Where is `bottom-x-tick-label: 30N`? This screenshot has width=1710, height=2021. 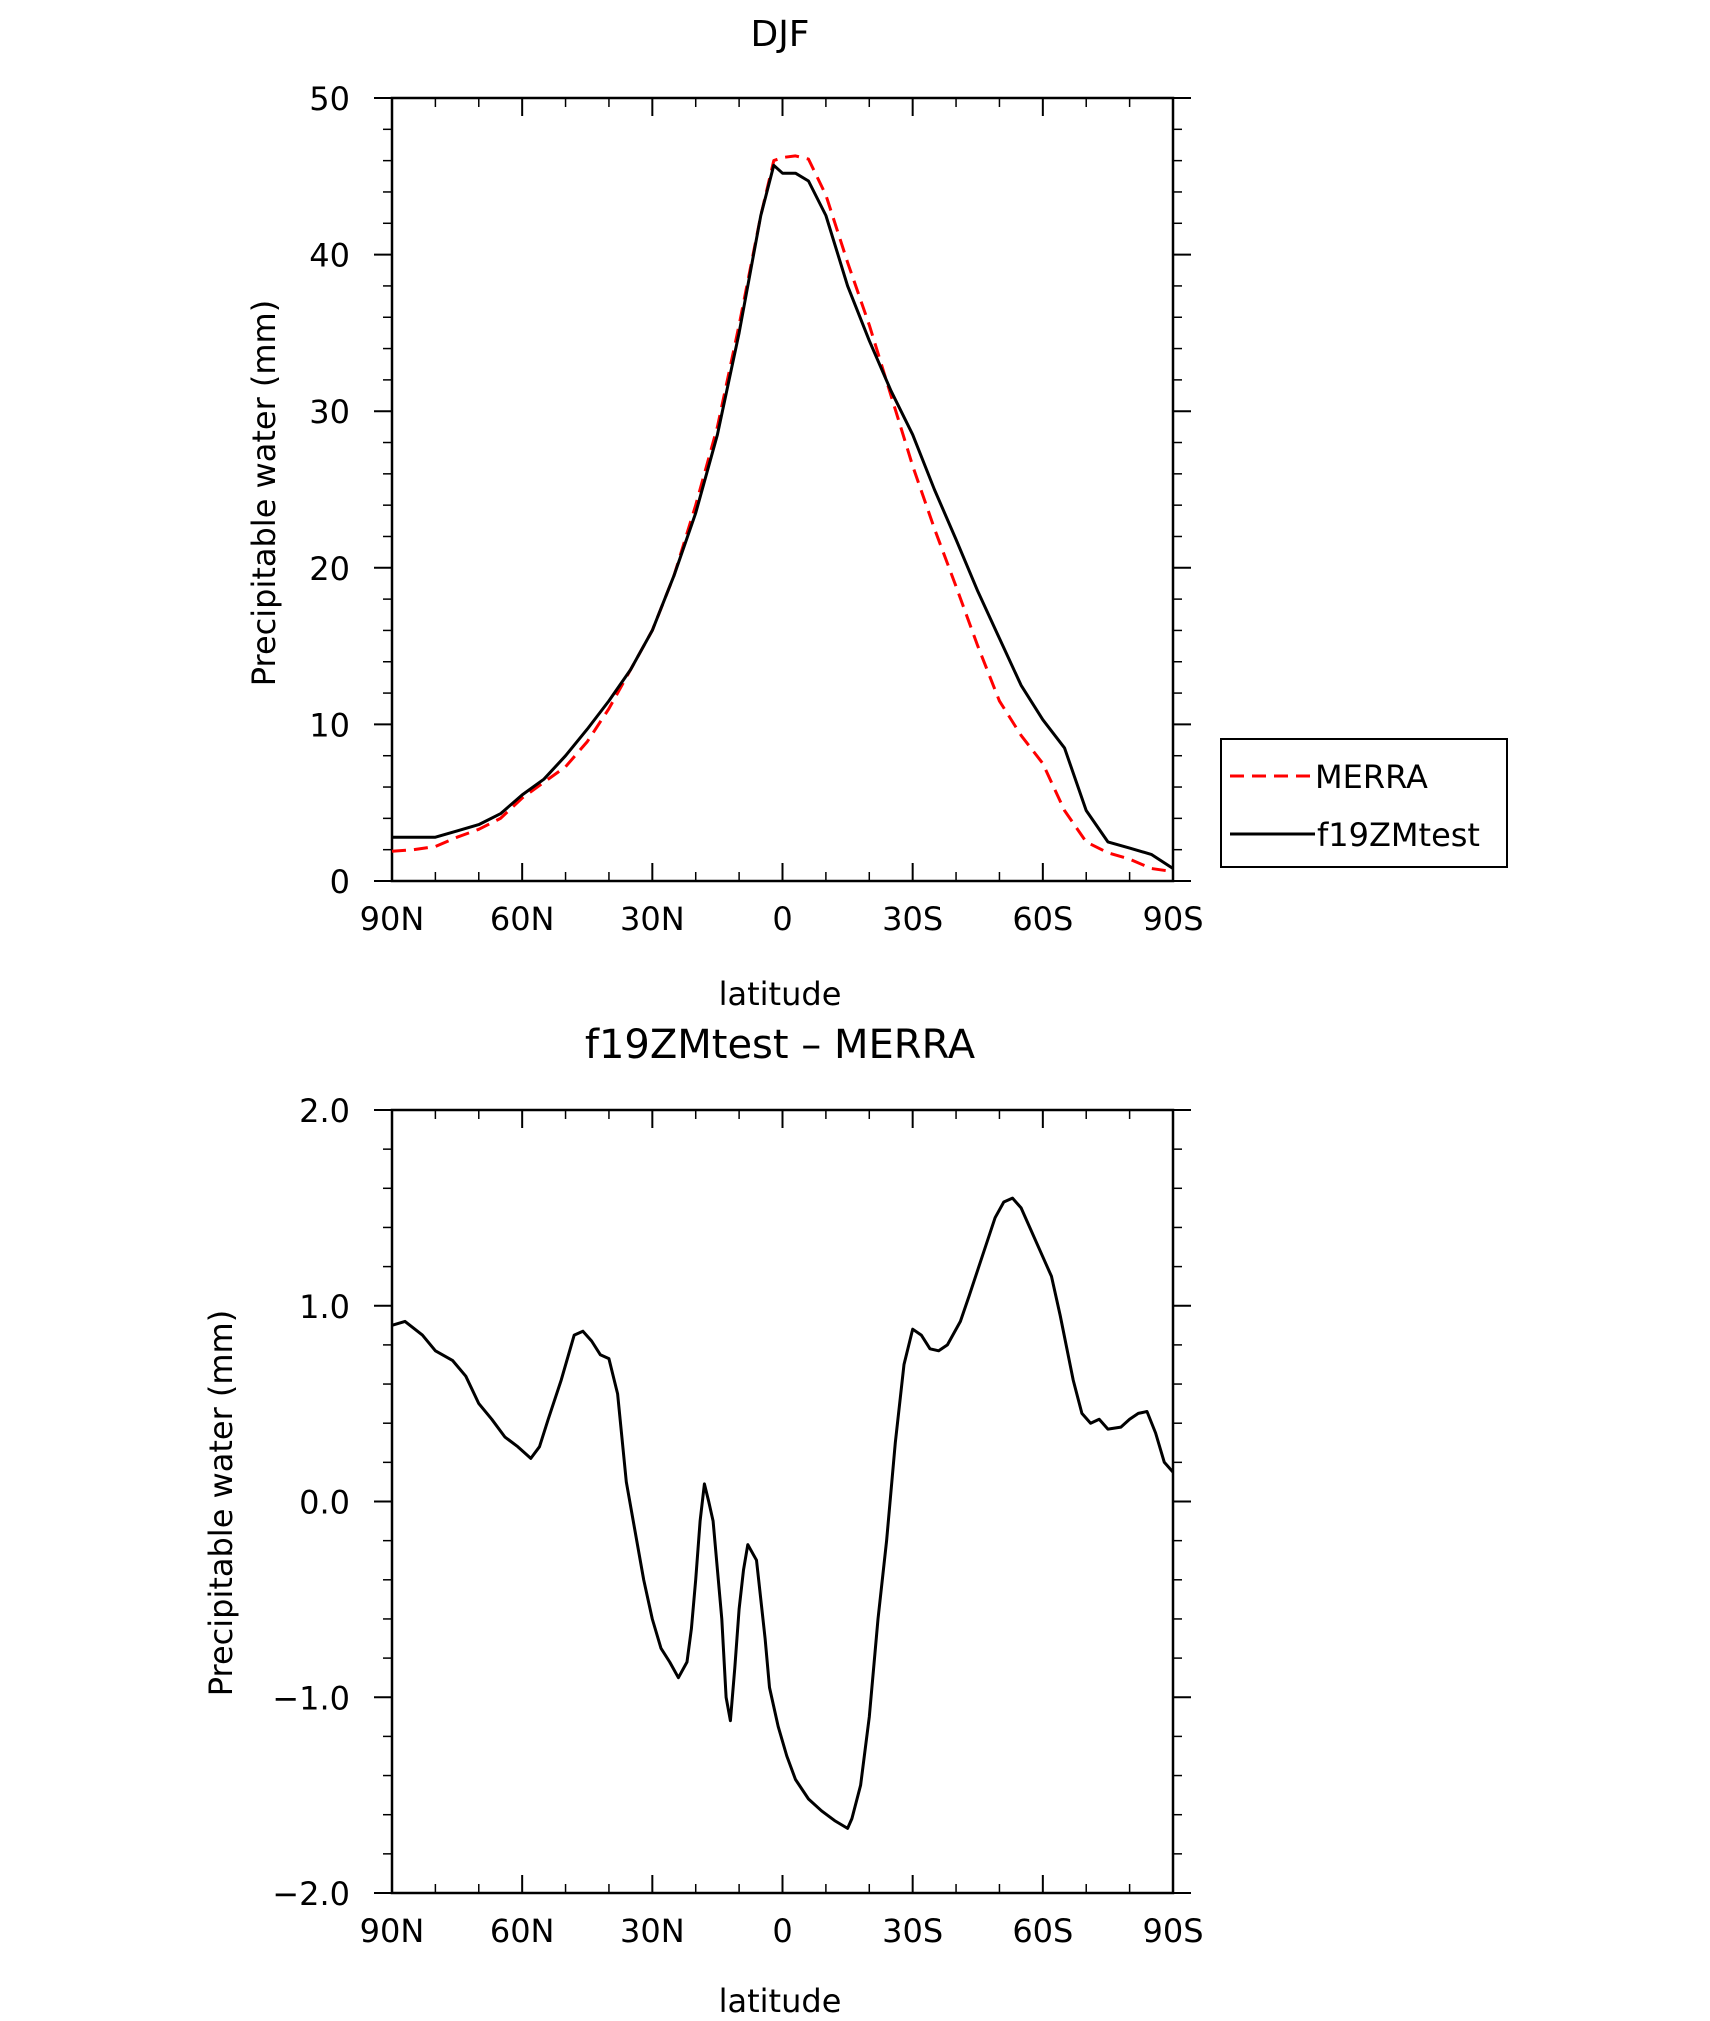
bottom-x-tick-label: 30N is located at coordinates (652, 1931).